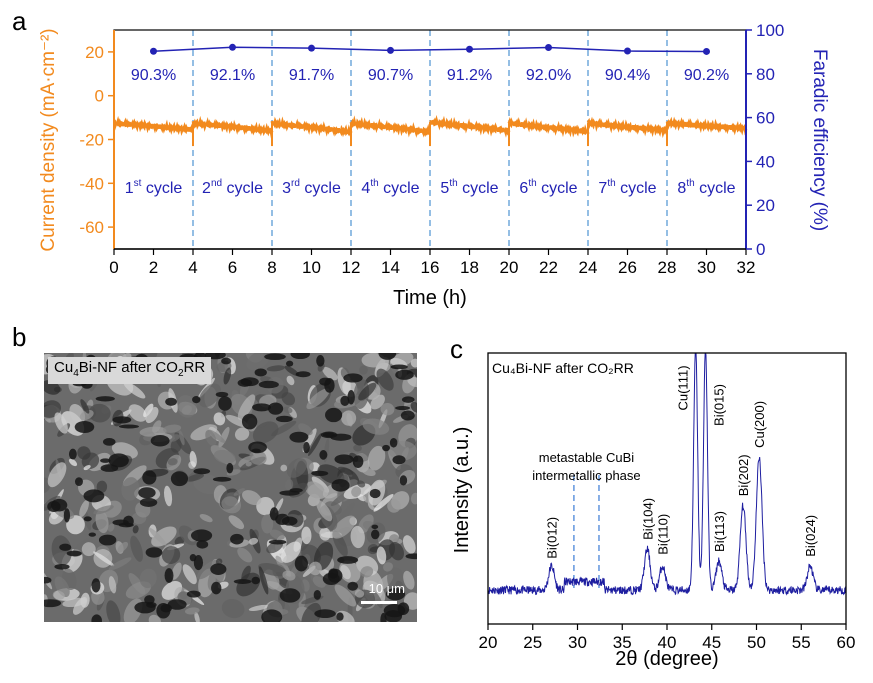  I want to click on y2-tick-label: 20, so click(765, 205).